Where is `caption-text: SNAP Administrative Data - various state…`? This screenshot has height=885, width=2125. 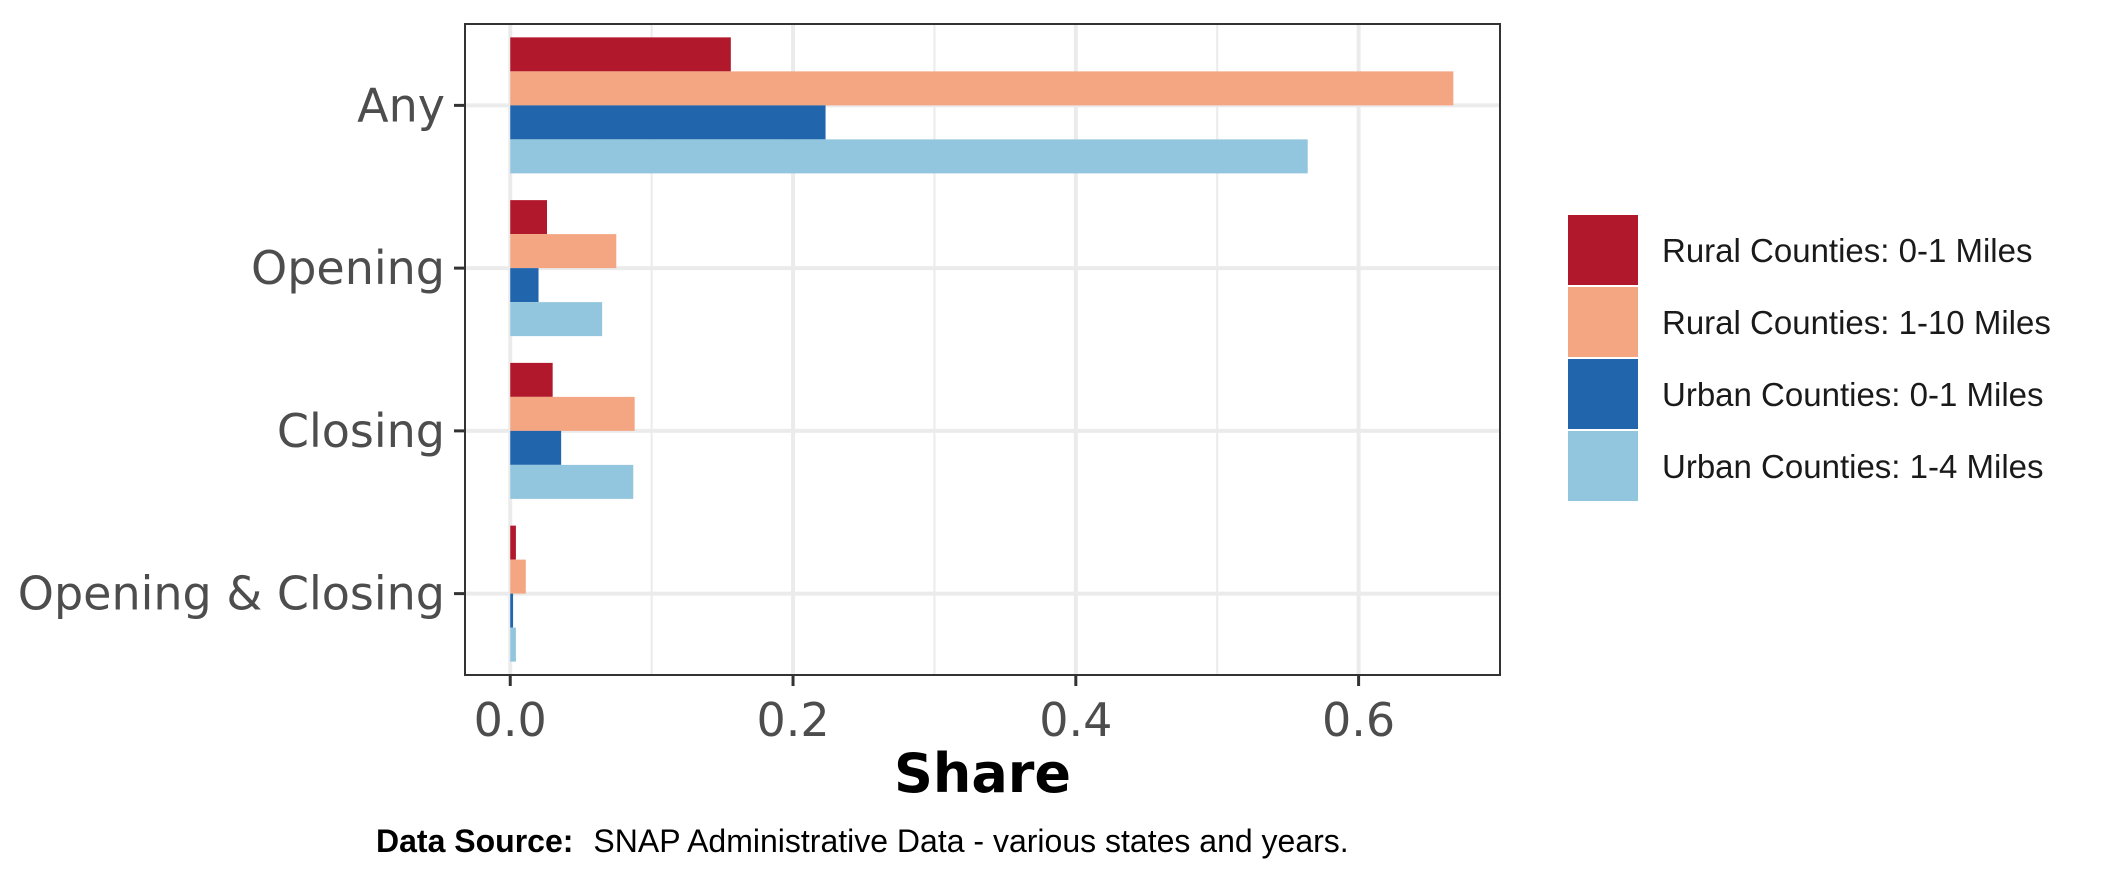
caption-text: SNAP Administrative Data - various state… is located at coordinates (970, 841).